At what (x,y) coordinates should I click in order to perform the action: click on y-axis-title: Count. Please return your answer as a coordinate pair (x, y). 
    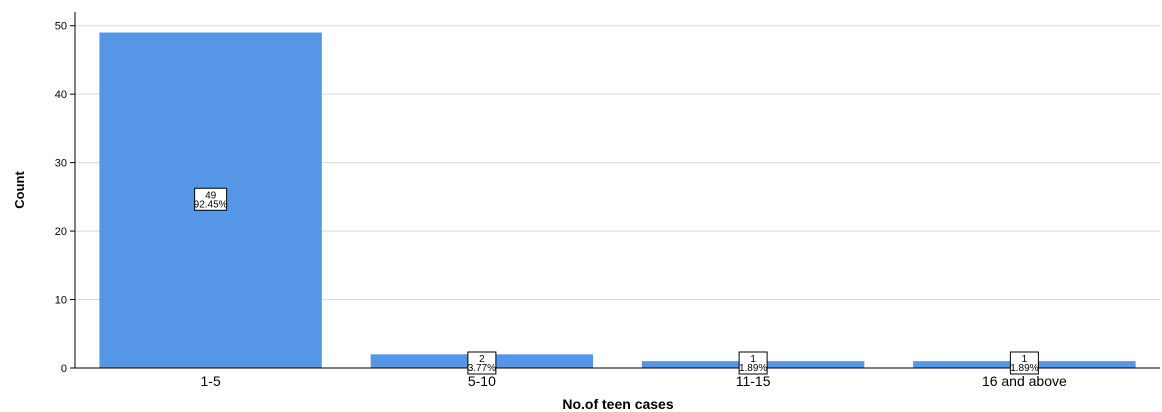
    Looking at the image, I should click on (19, 190).